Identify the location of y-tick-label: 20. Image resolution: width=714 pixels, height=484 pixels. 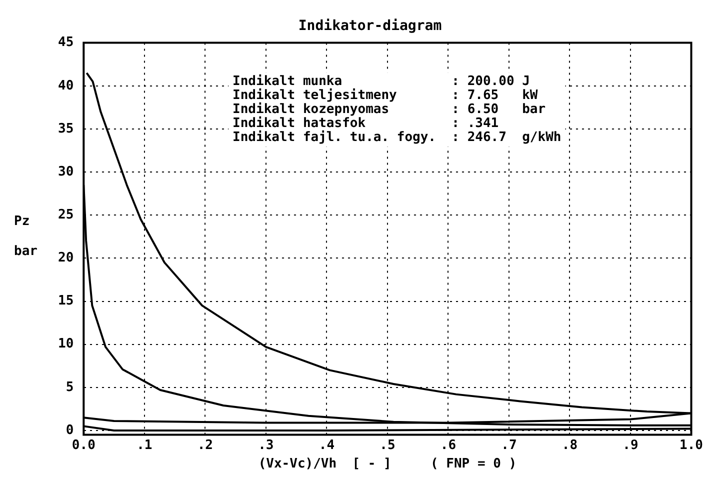
(66, 258).